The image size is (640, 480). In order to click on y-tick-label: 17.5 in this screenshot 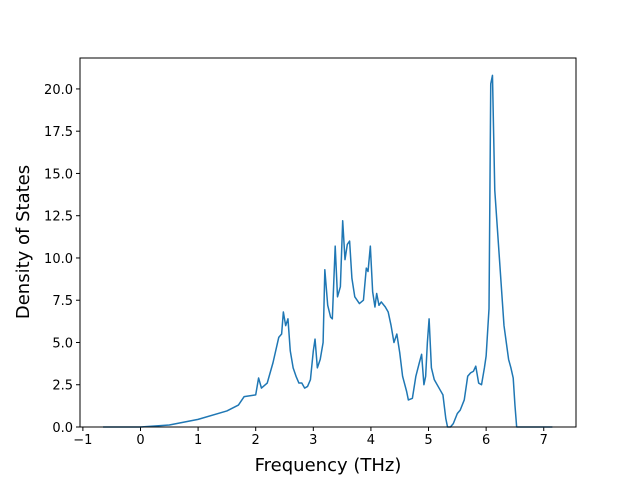, I will do `click(58, 132)`.